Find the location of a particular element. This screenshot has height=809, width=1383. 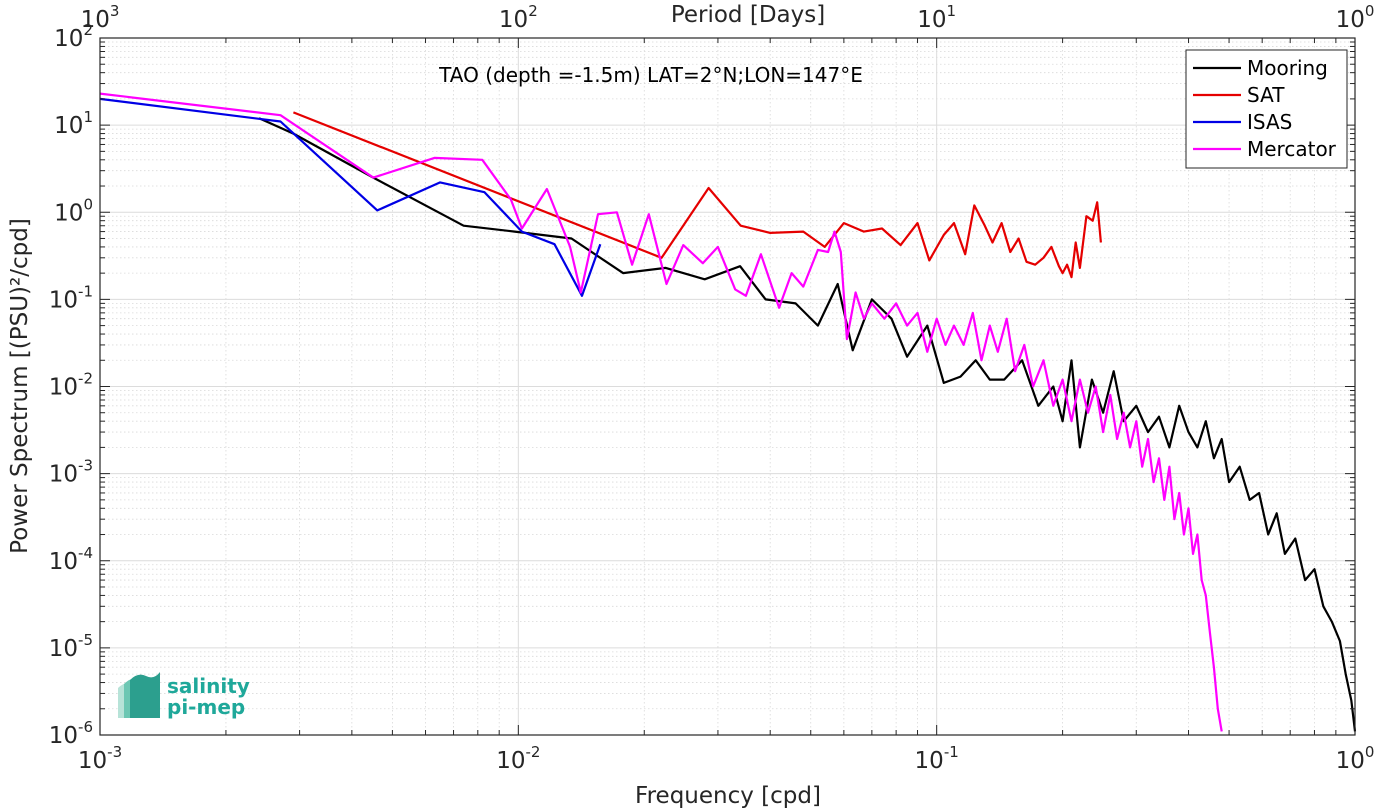

y-tick-label: 10⁻⁵ is located at coordinates (71, 646).